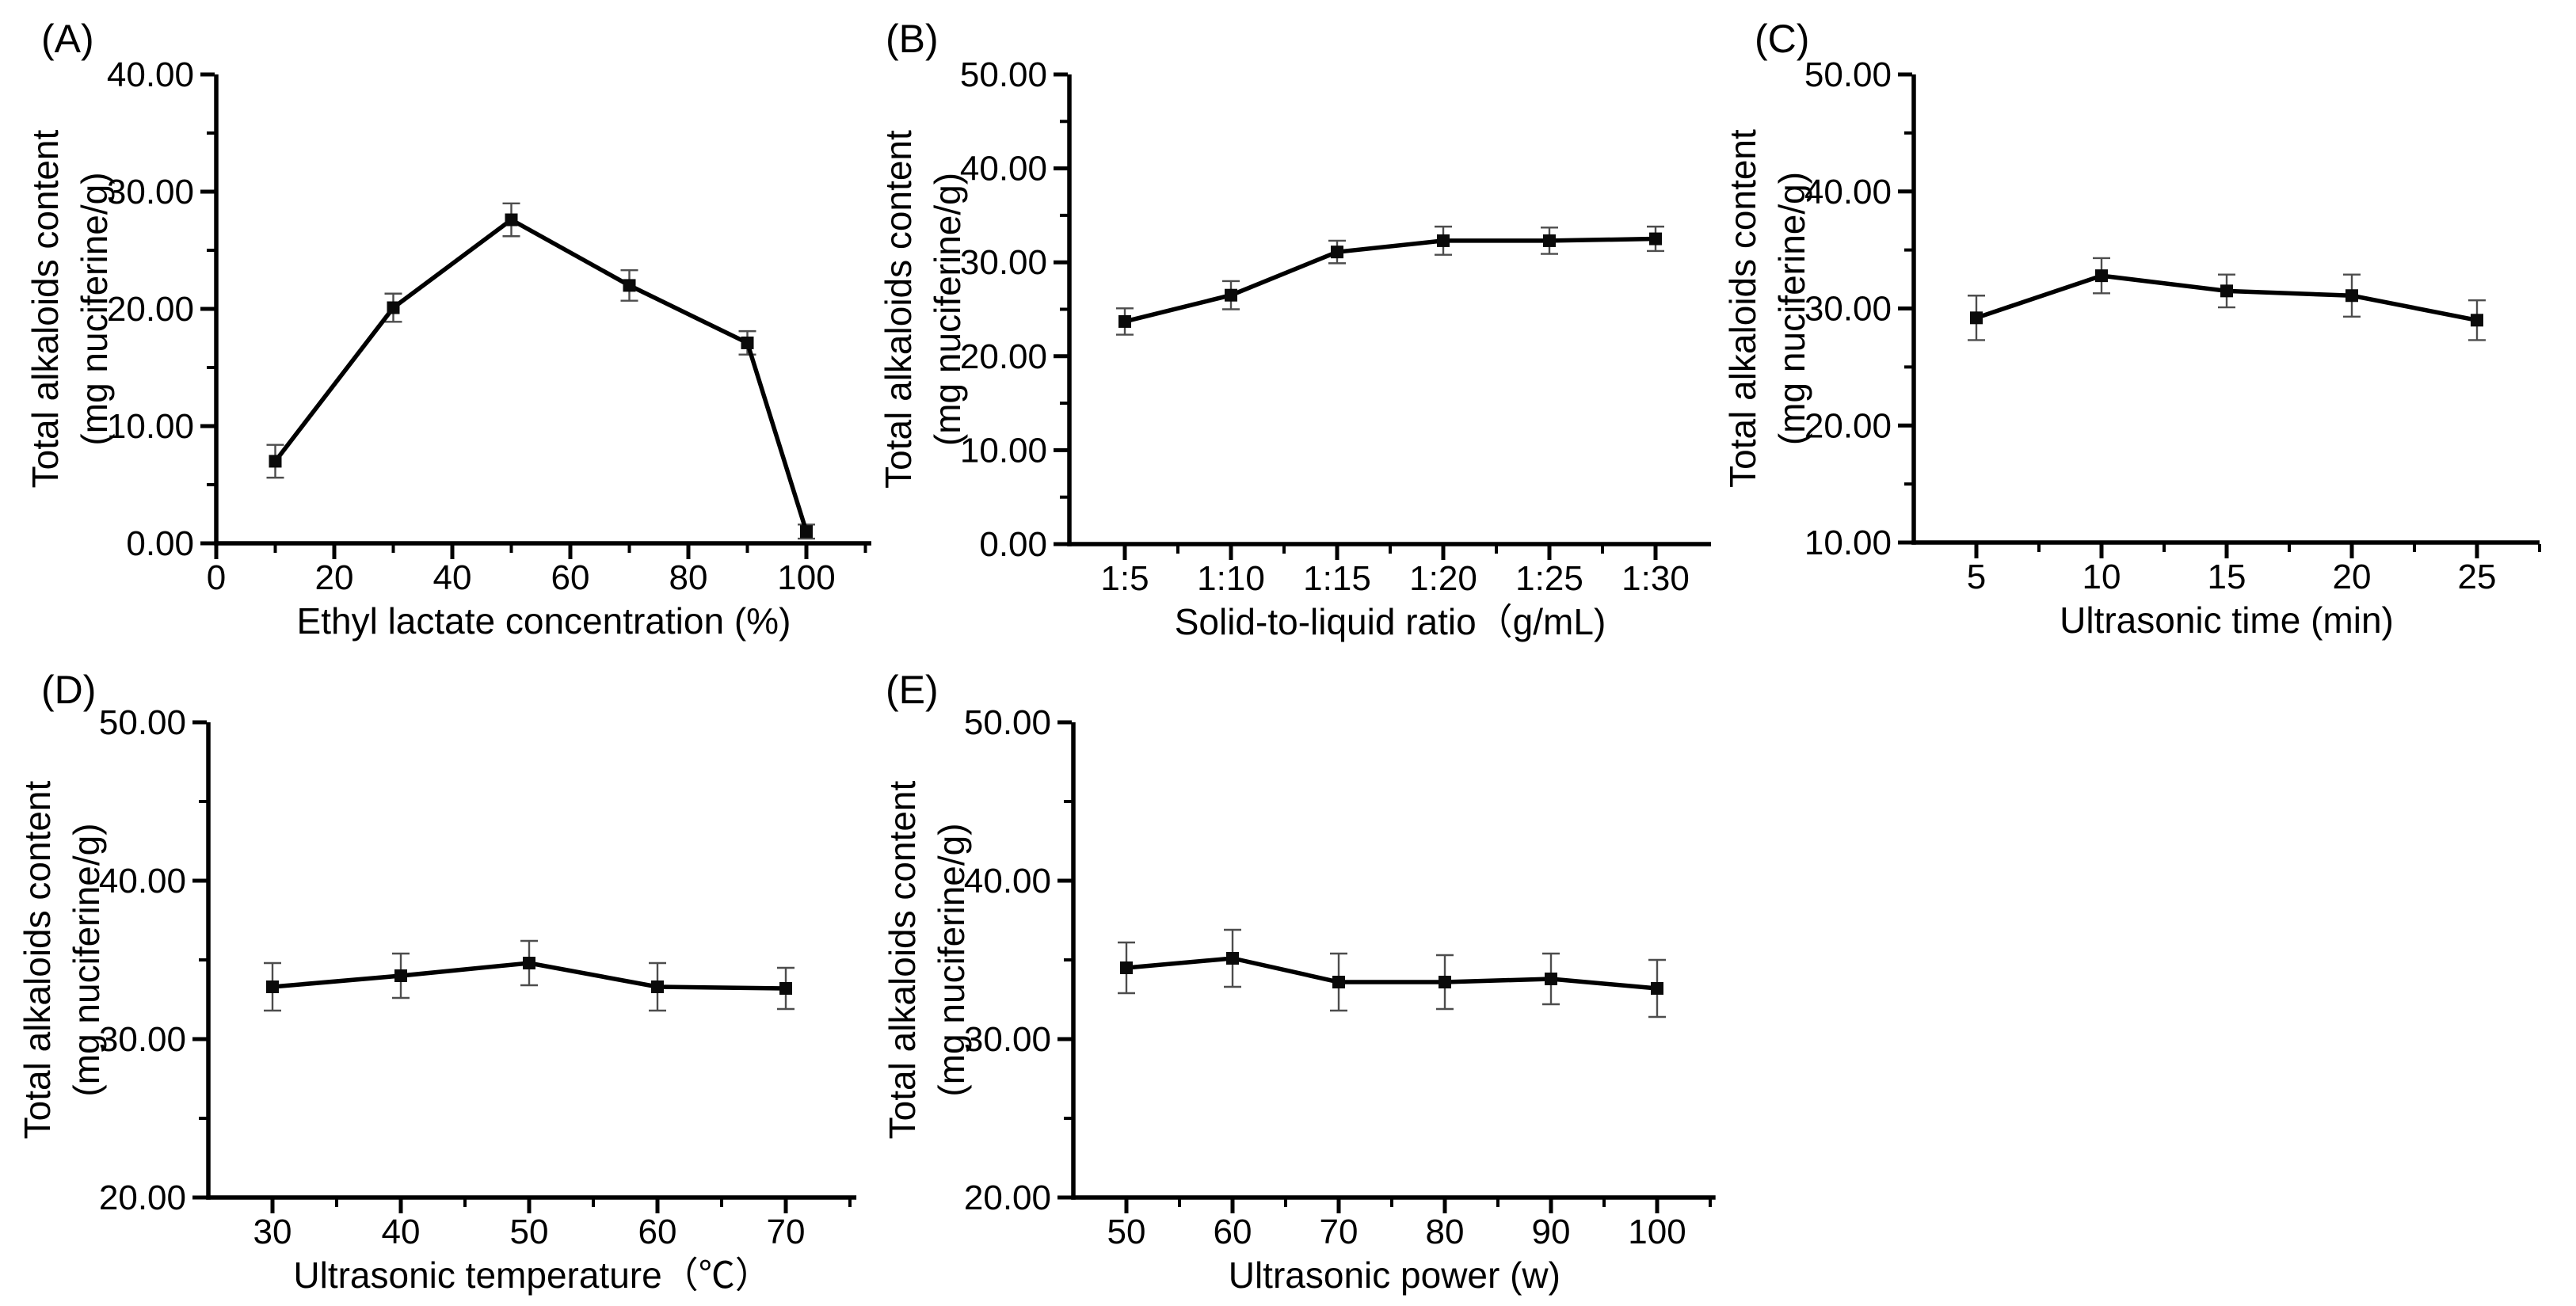 This screenshot has width=2576, height=1306. Describe the element at coordinates (68, 690) in the screenshot. I see `panel-label-d: (D)` at that location.